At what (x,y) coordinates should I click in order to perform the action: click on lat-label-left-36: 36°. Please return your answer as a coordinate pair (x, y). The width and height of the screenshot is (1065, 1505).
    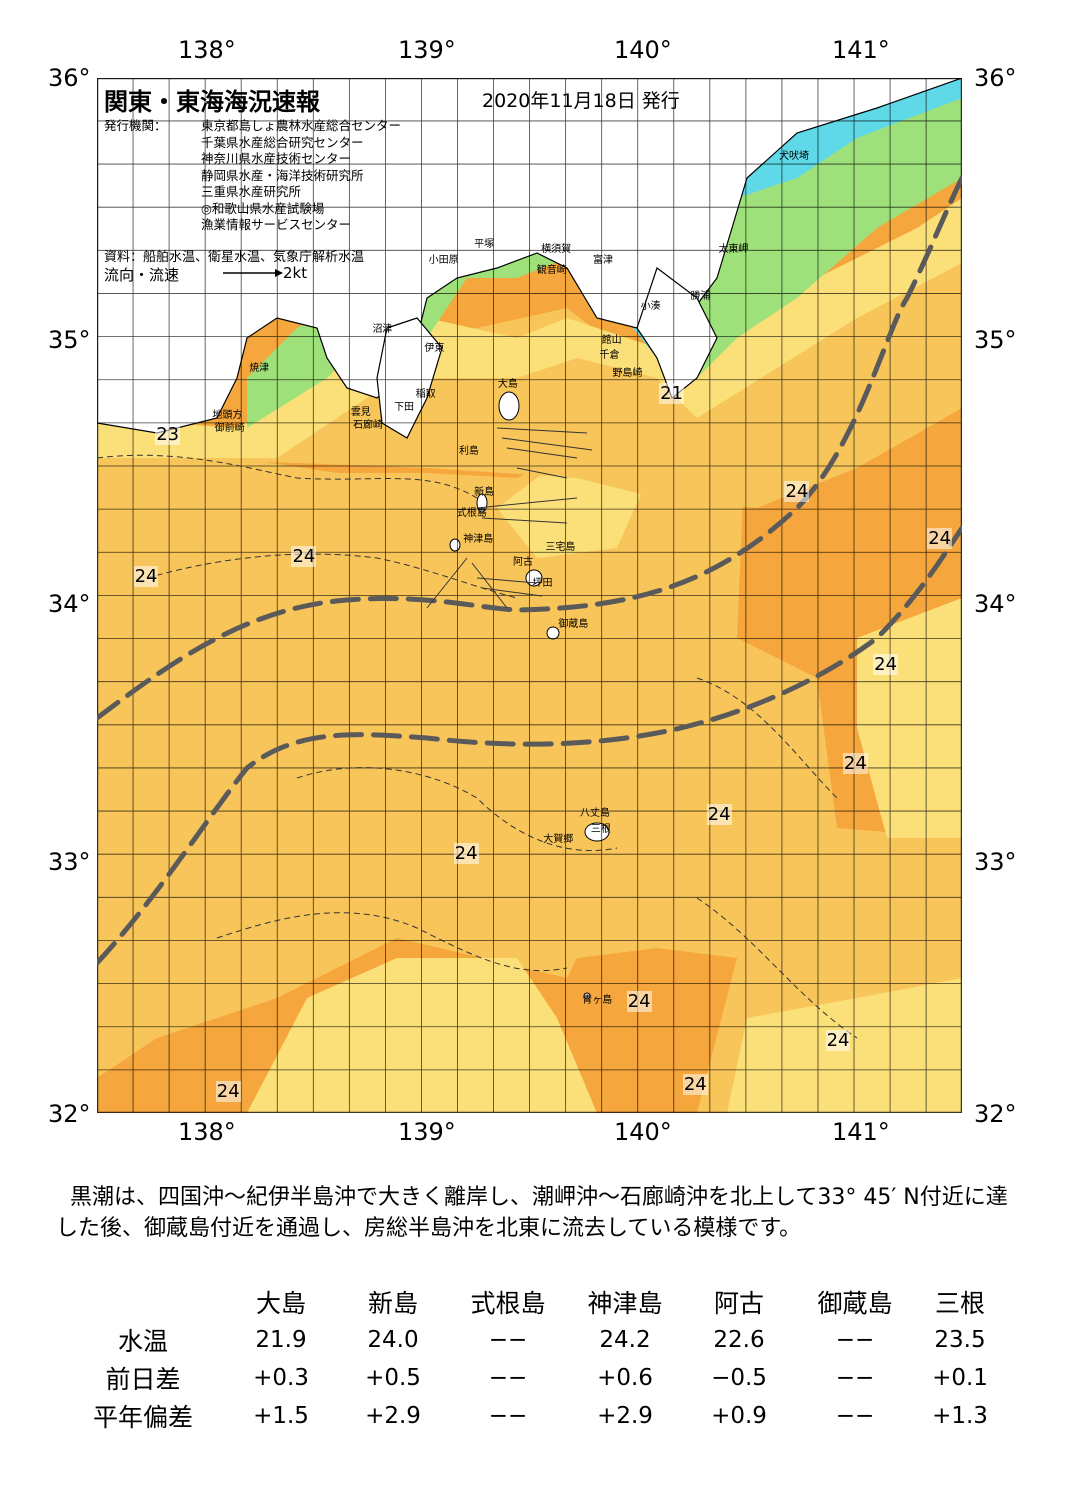
    Looking at the image, I should click on (69, 78).